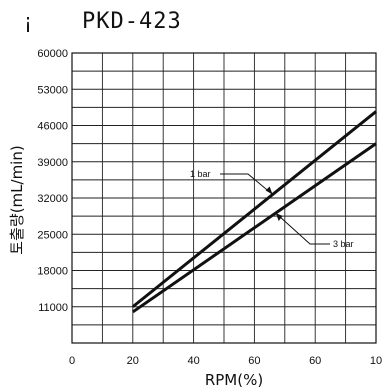  What do you see at coordinates (52, 235) in the screenshot?
I see `y-tick-label: 25000` at bounding box center [52, 235].